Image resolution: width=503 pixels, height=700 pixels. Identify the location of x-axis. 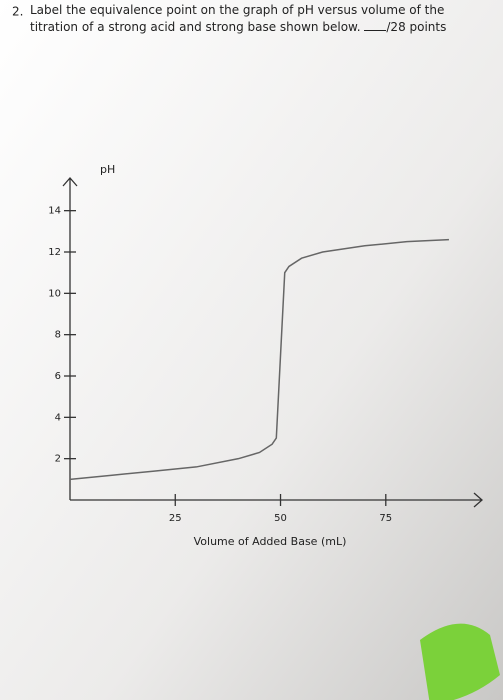
(276, 500).